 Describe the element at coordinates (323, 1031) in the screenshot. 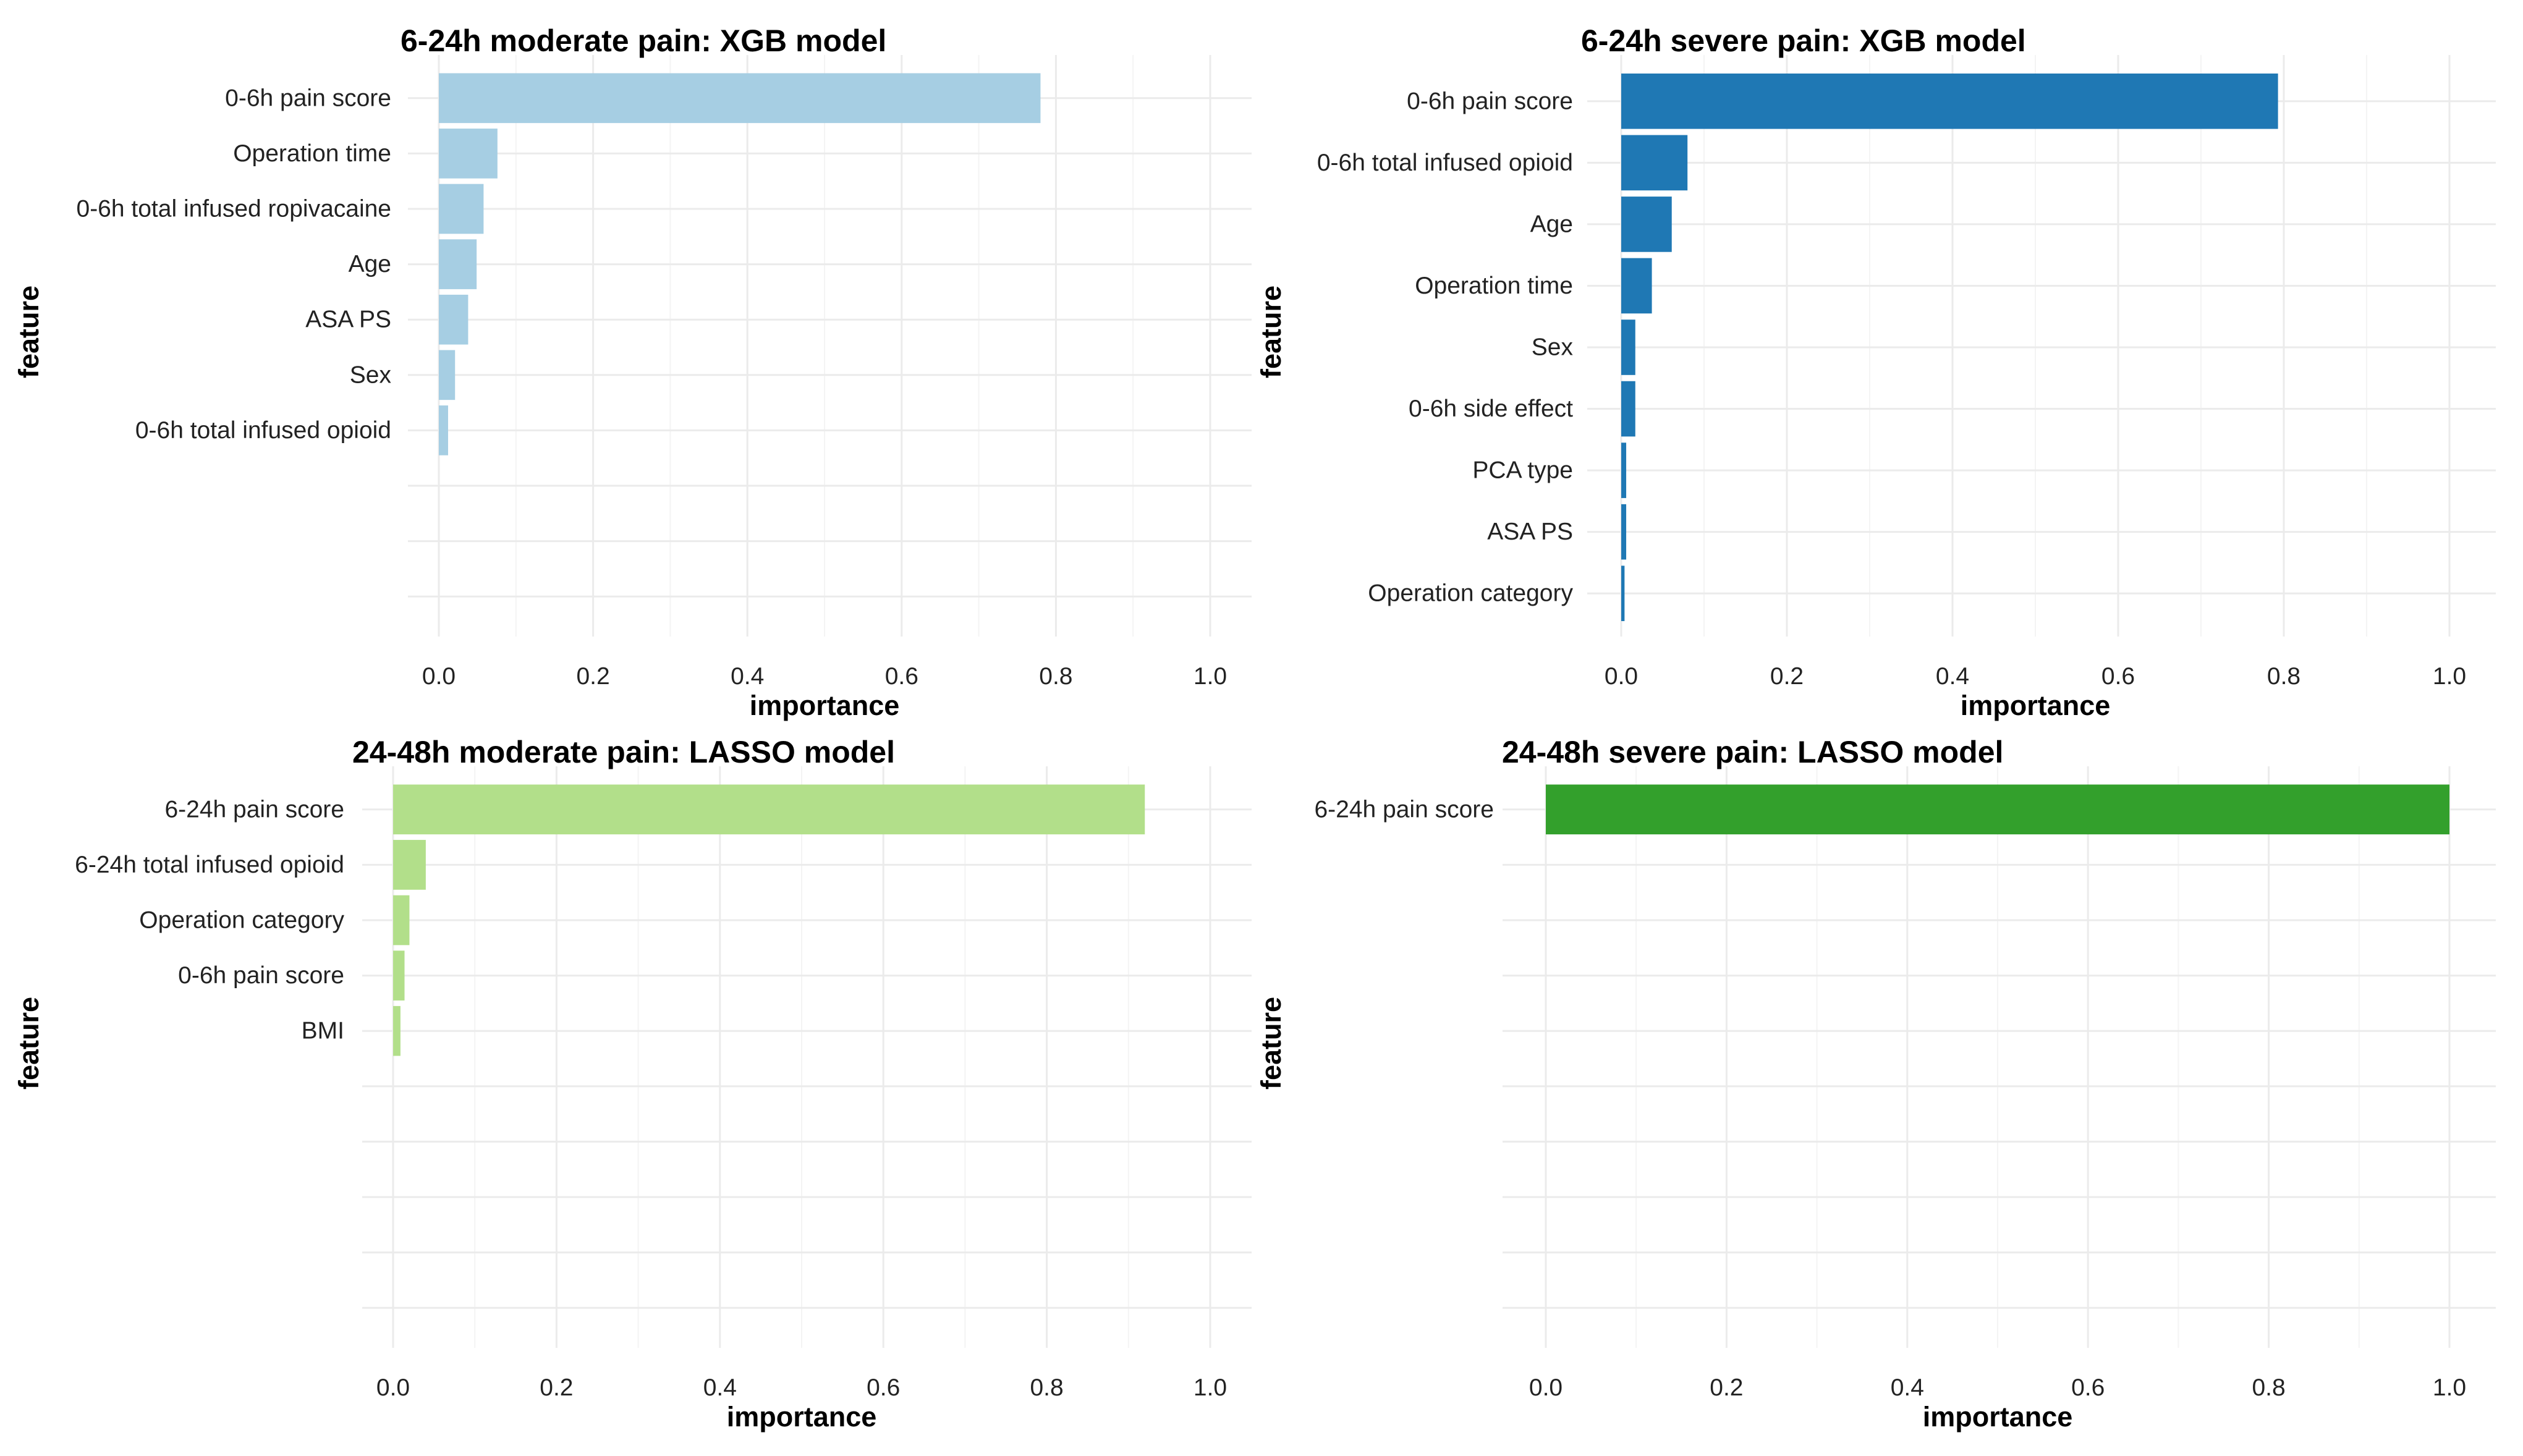

I see `category-label: BMI` at that location.